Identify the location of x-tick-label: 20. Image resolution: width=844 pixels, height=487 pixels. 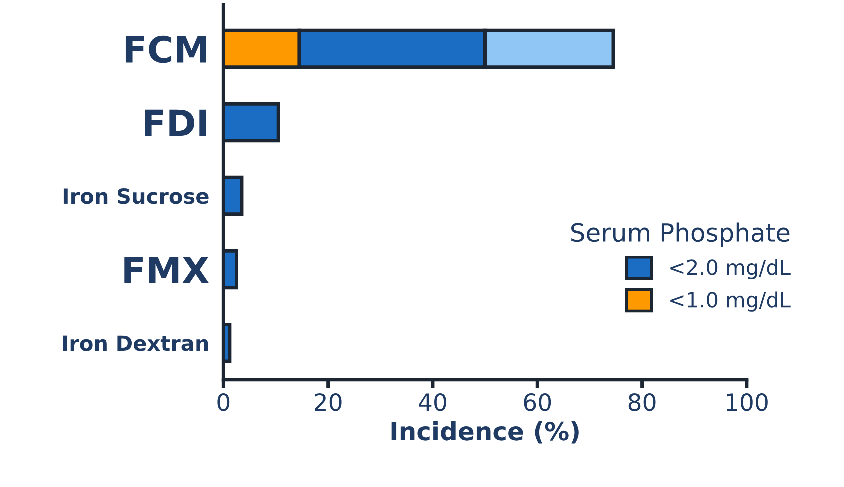
(328, 402).